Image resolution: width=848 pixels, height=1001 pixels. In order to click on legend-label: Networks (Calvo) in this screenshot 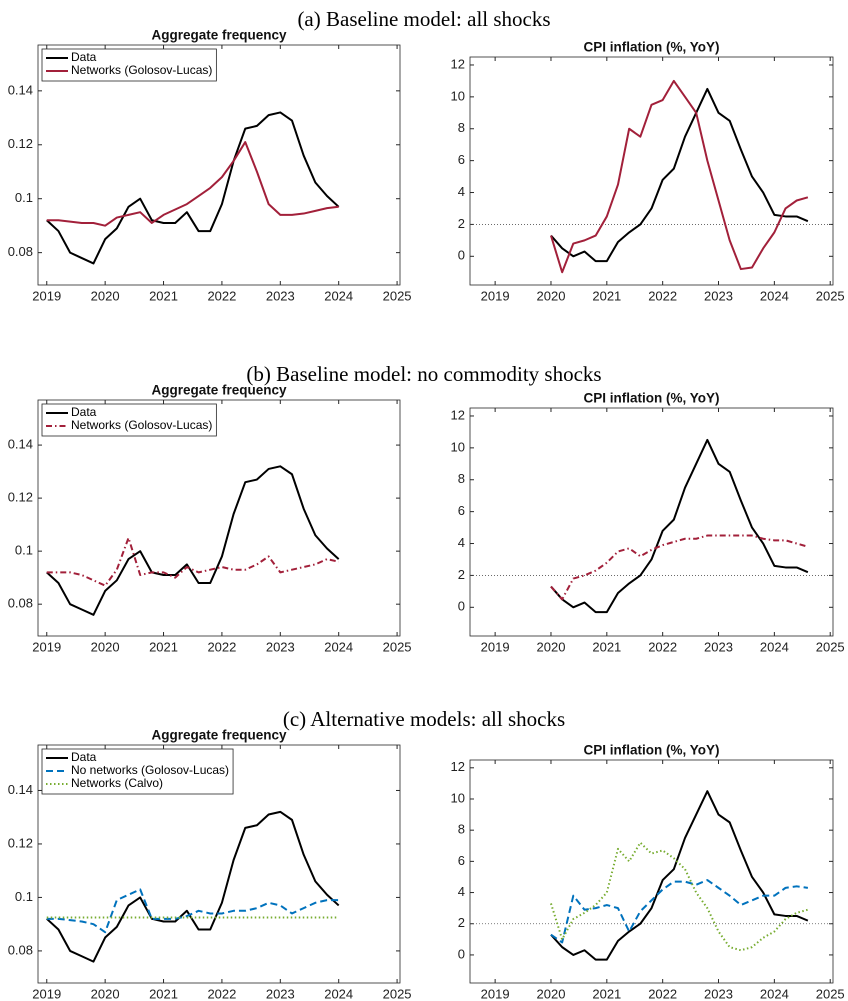, I will do `click(117, 783)`.